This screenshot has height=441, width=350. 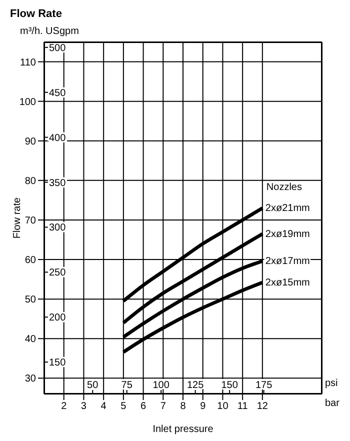 I want to click on y2-tick-label: 300, so click(x=57, y=228).